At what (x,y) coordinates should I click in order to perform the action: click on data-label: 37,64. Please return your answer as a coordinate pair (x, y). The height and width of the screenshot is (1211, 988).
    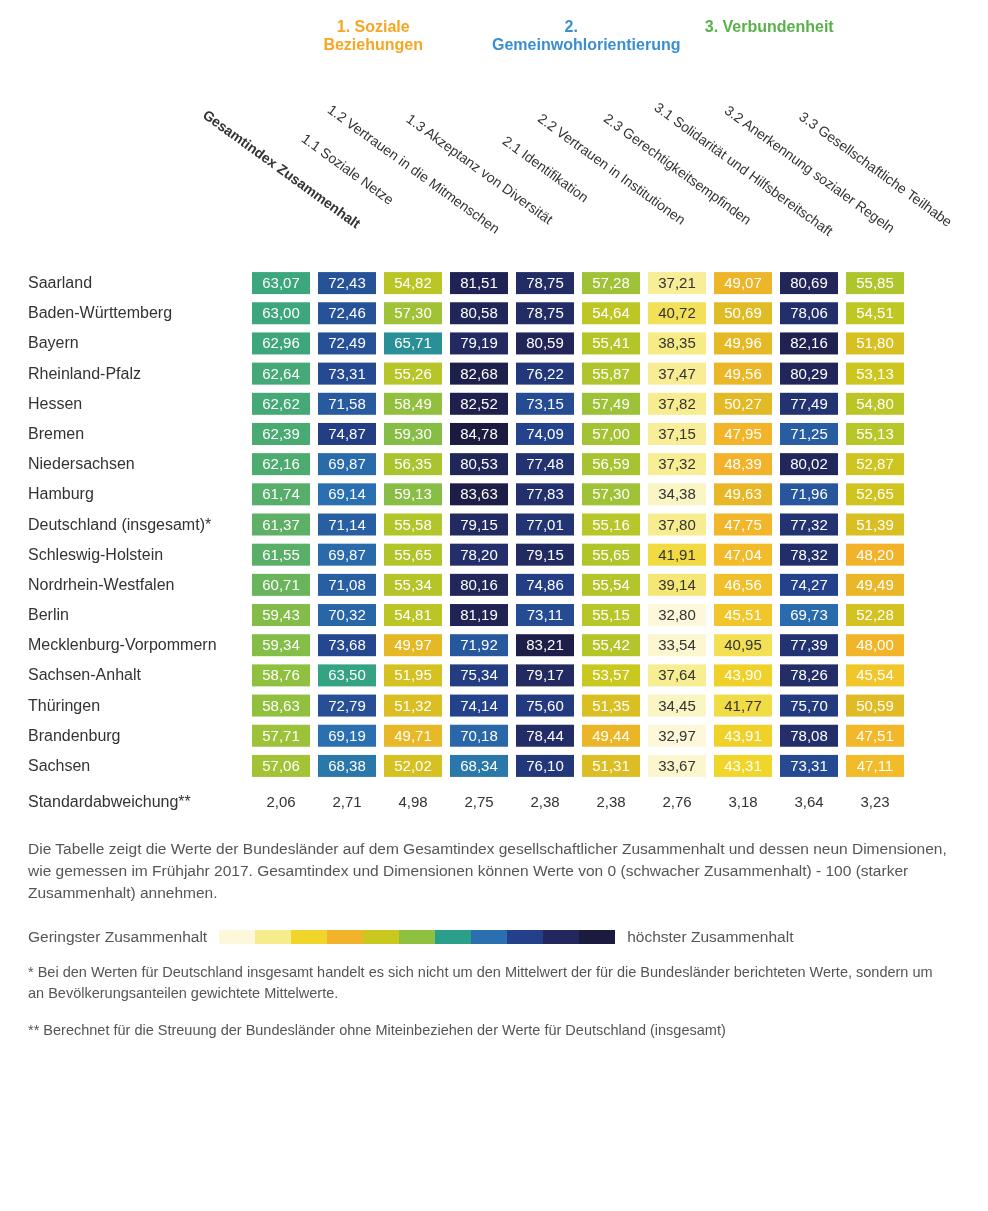
    Looking at the image, I should click on (677, 675).